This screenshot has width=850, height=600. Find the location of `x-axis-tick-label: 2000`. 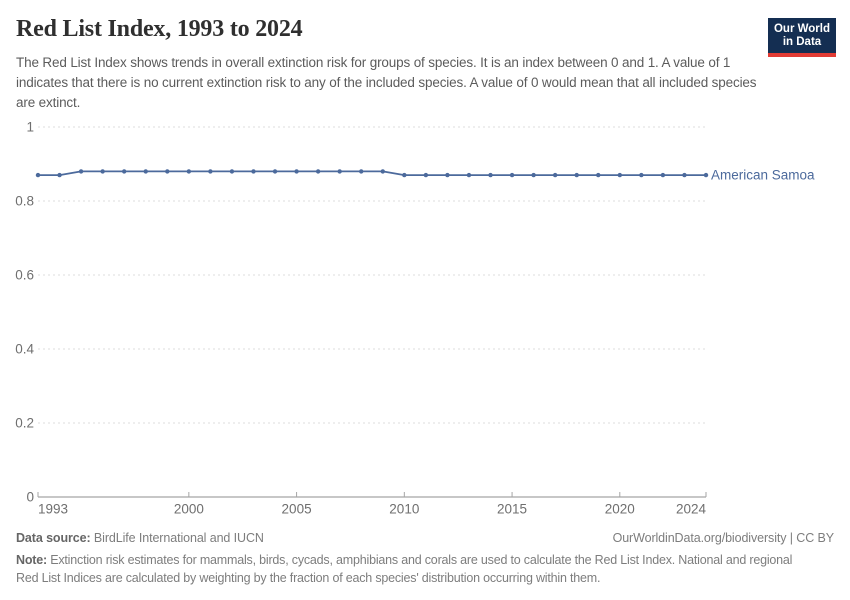

x-axis-tick-label: 2000 is located at coordinates (189, 509).